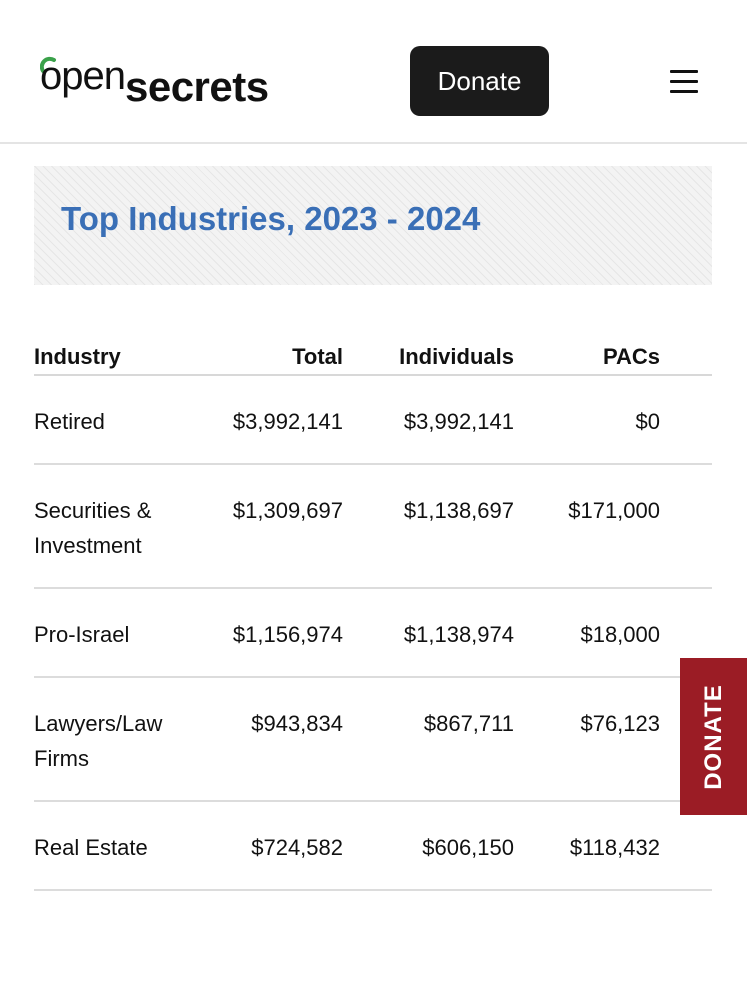  Describe the element at coordinates (458, 421) in the screenshot. I see `individuals-cell: $3,992,141` at that location.